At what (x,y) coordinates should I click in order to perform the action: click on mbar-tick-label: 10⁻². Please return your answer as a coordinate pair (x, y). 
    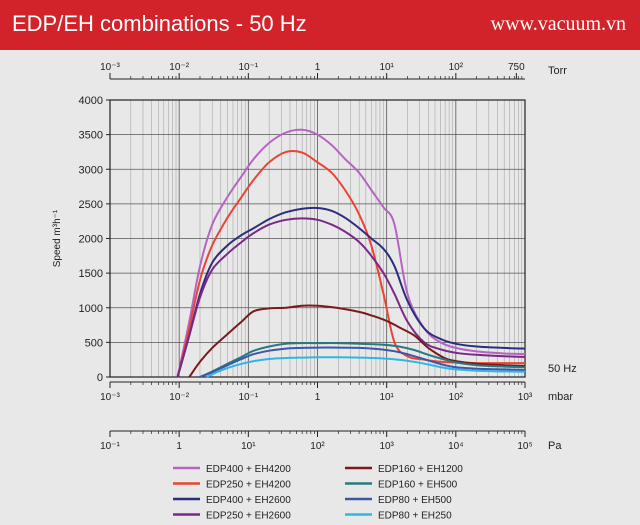
    Looking at the image, I should click on (179, 397).